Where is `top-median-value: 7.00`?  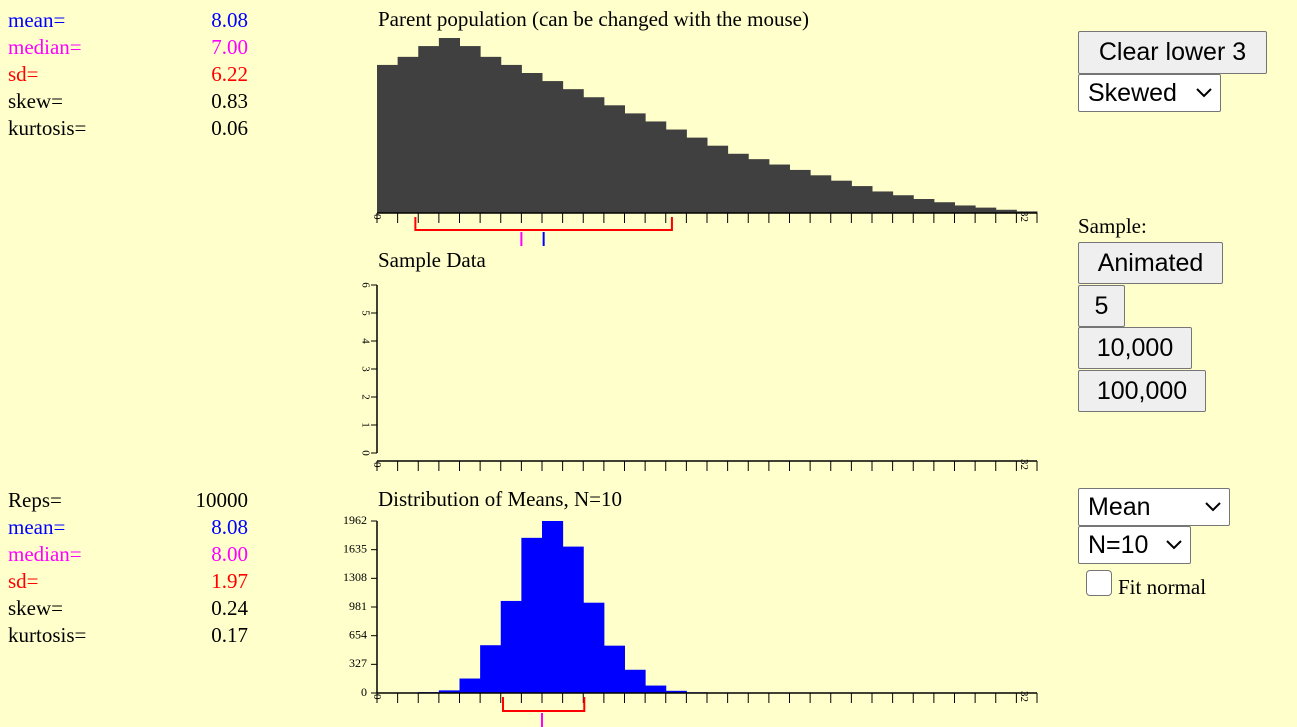 top-median-value: 7.00 is located at coordinates (229, 47).